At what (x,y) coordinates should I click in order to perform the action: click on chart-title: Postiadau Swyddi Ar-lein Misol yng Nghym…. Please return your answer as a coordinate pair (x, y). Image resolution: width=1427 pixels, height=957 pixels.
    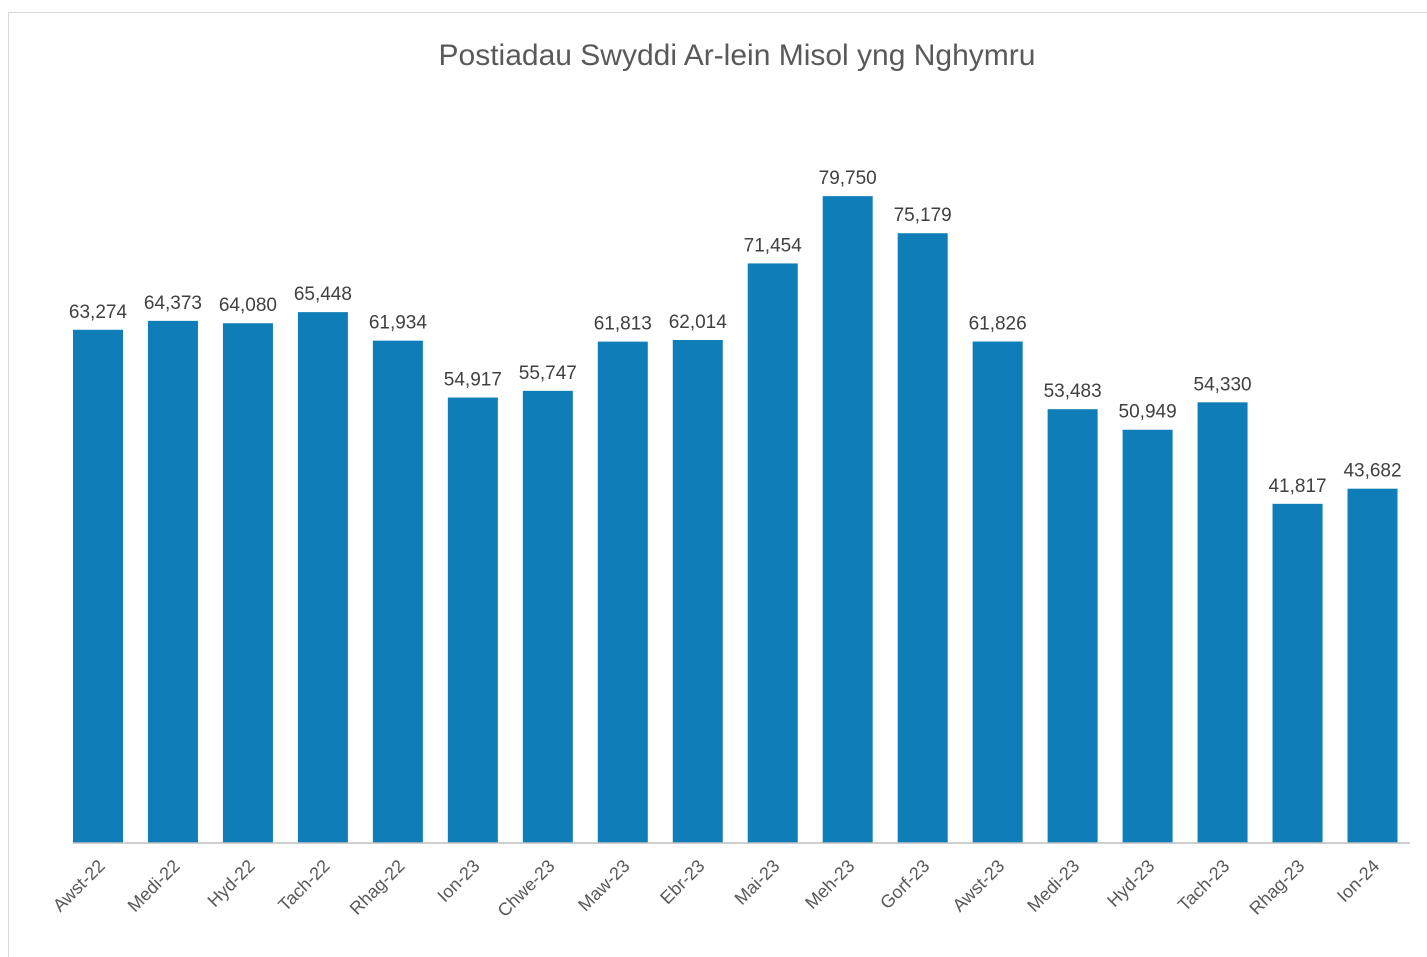
    Looking at the image, I should click on (737, 55).